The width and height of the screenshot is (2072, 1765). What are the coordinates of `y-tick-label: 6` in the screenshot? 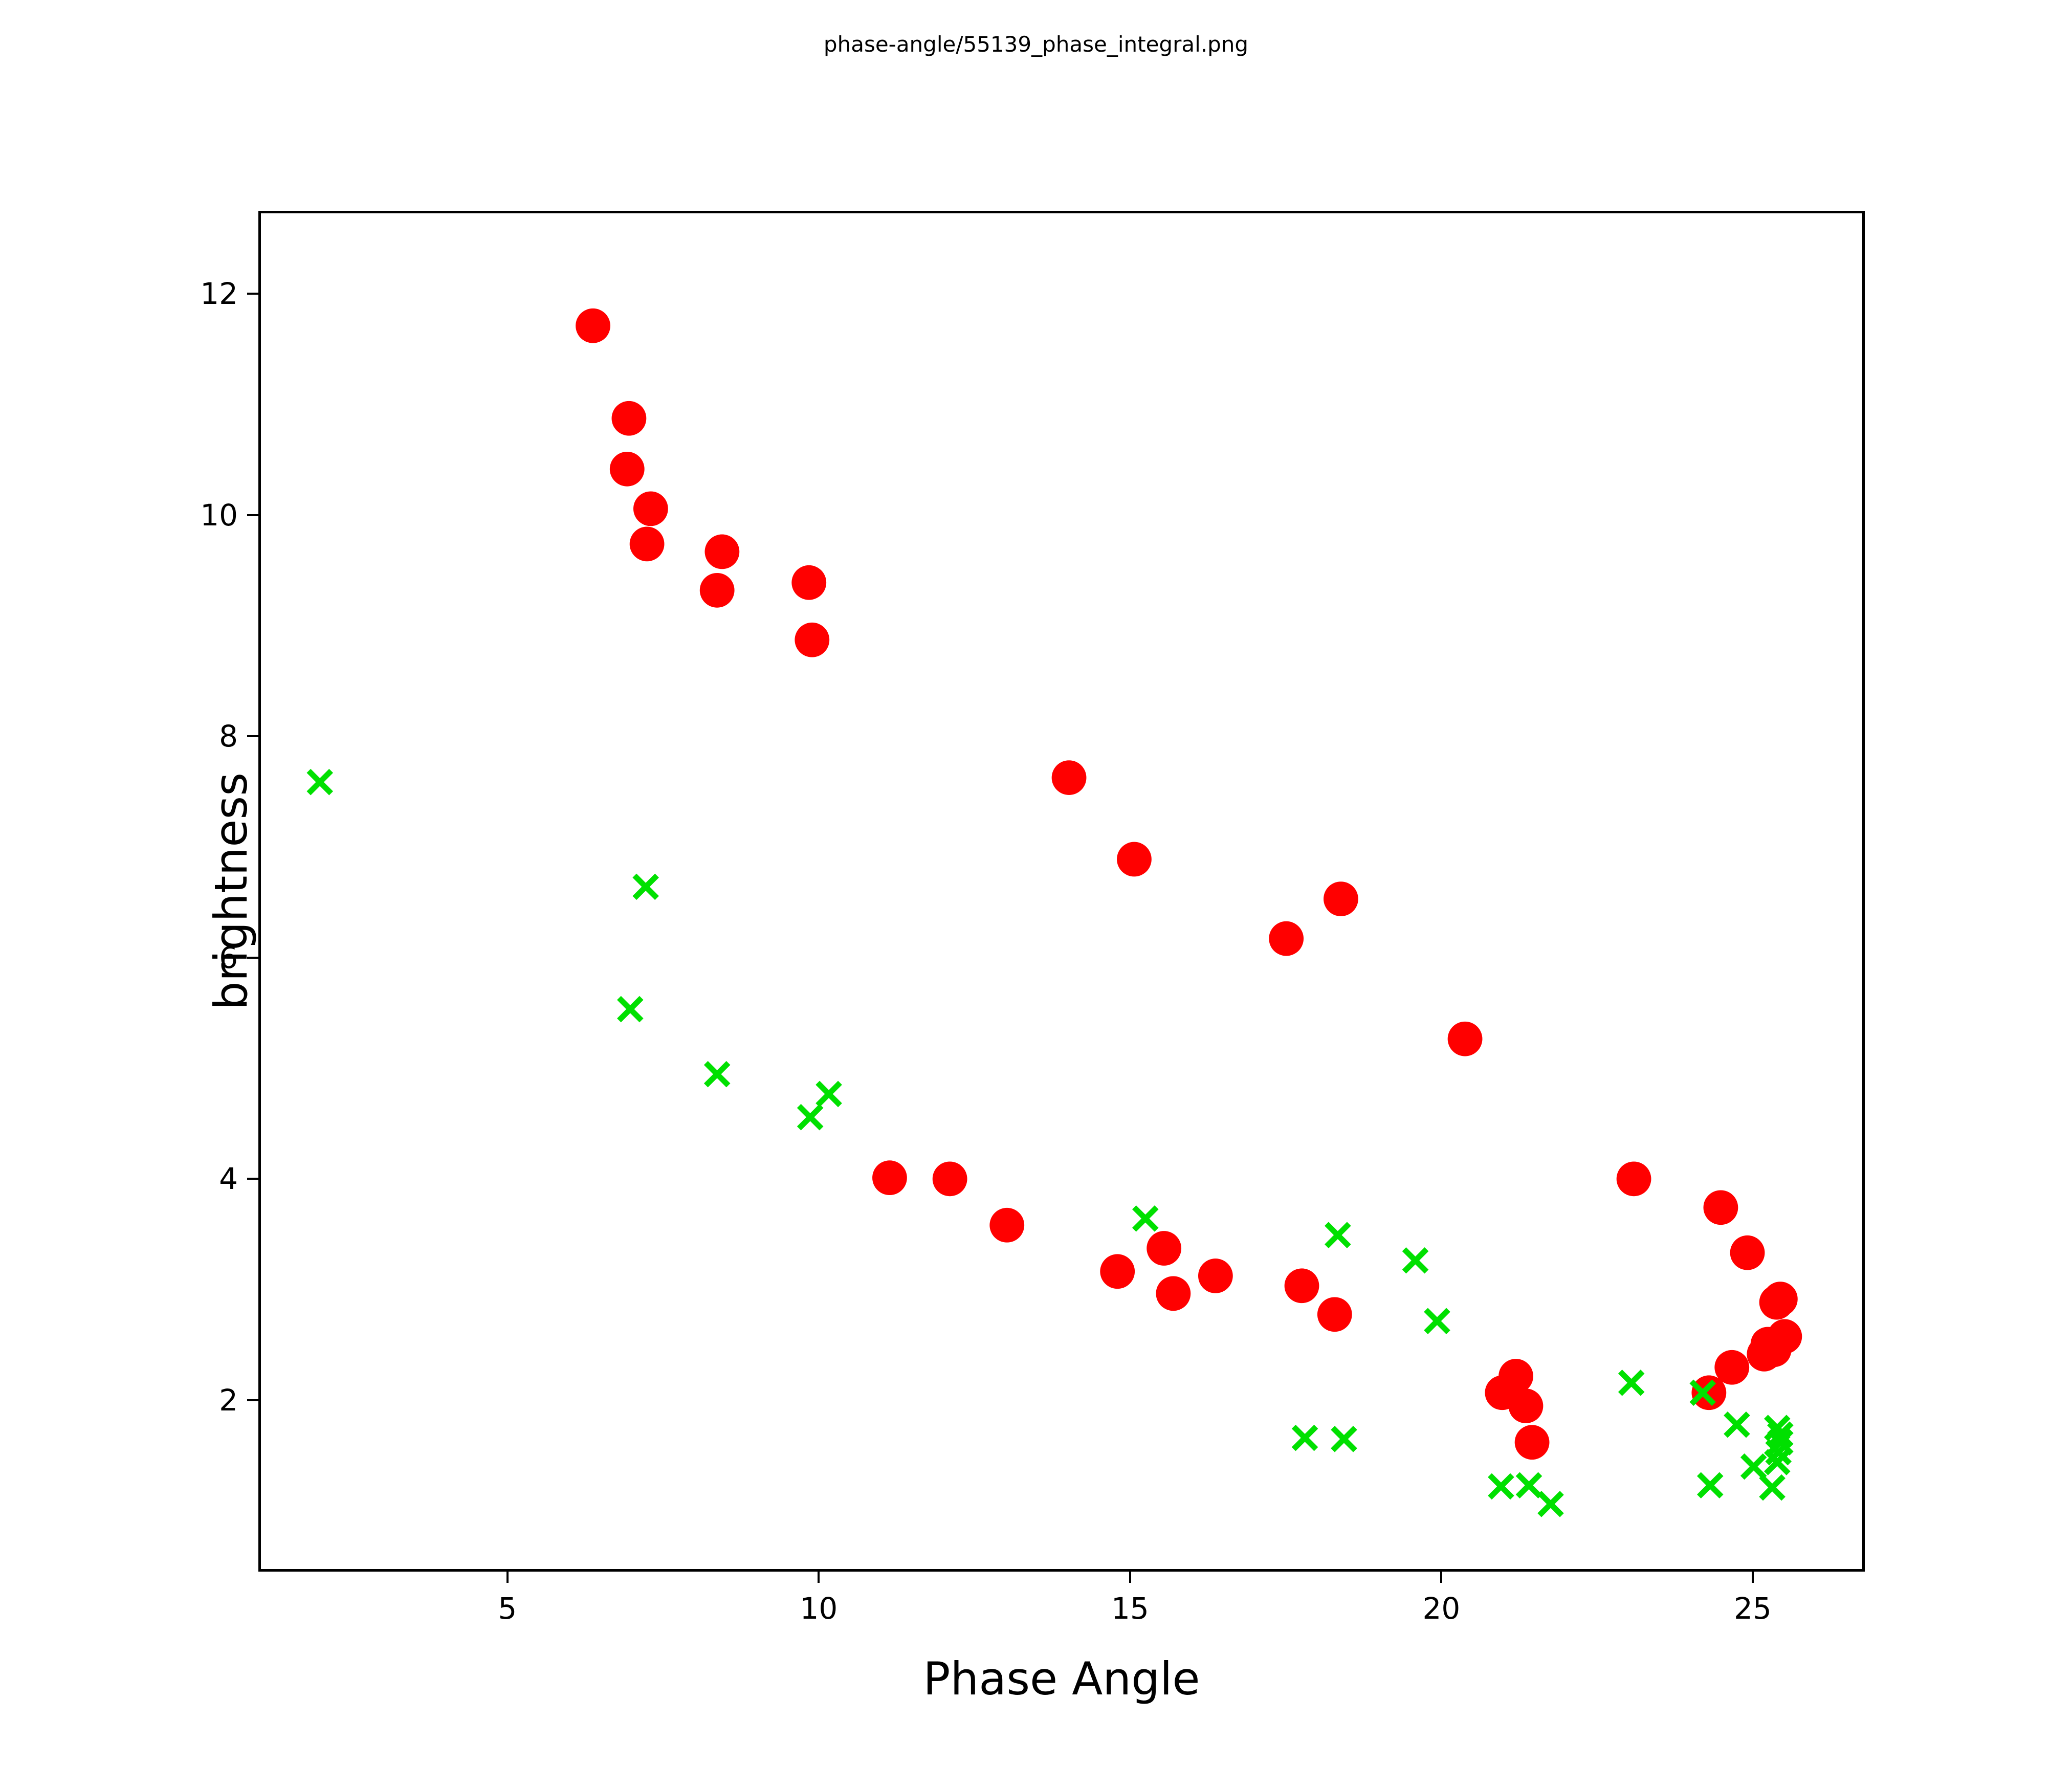 It's located at (228, 957).